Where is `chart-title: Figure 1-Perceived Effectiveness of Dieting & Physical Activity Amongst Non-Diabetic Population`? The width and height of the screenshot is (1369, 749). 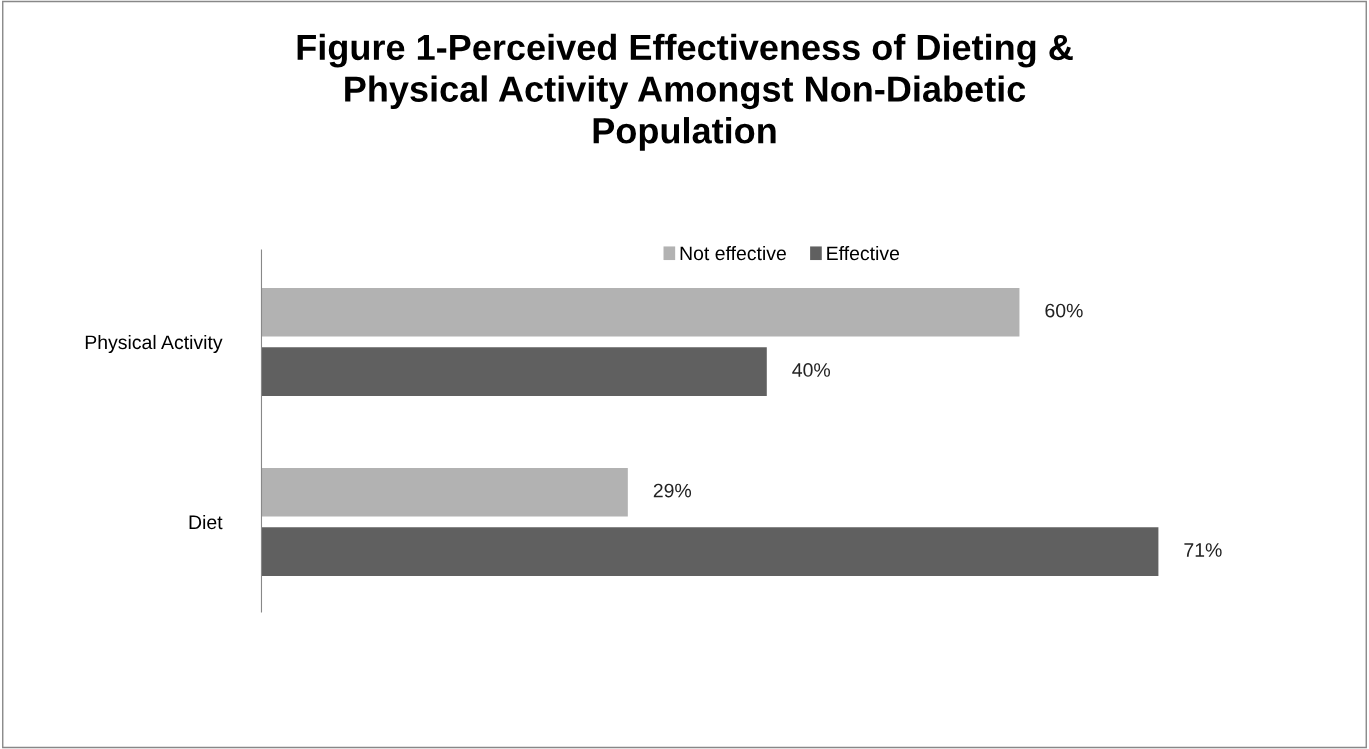 chart-title: Figure 1-Perceived Effectiveness of Dieting & Physical Activity Amongst Non-Diabetic Population is located at coordinates (685, 92).